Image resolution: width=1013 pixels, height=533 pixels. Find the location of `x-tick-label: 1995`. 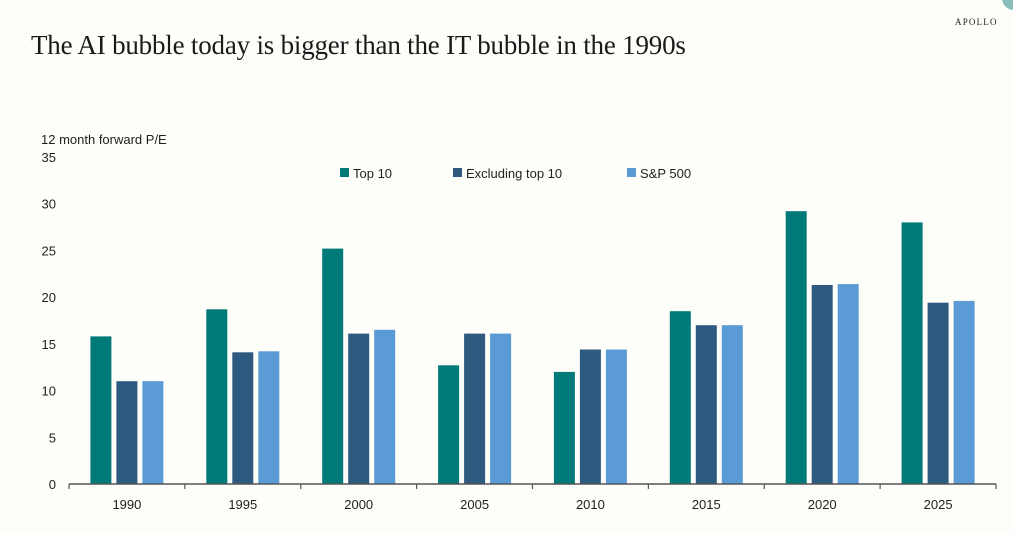

x-tick-label: 1995 is located at coordinates (242, 504).